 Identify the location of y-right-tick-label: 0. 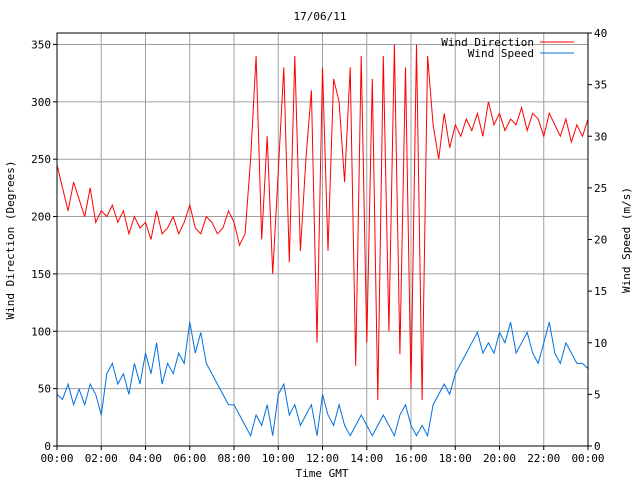
(597, 446).